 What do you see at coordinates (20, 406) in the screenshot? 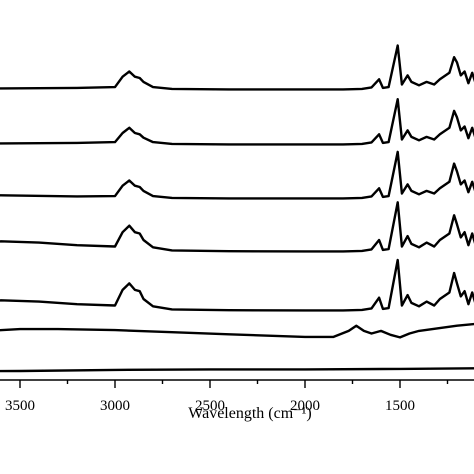
I see `tick-label: 3500` at bounding box center [20, 406].